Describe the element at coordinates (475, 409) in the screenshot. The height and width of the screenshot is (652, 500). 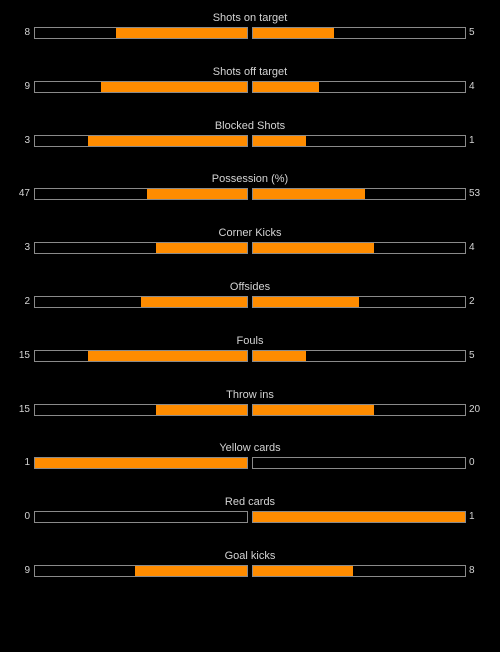
I see `away-value: 20` at that location.